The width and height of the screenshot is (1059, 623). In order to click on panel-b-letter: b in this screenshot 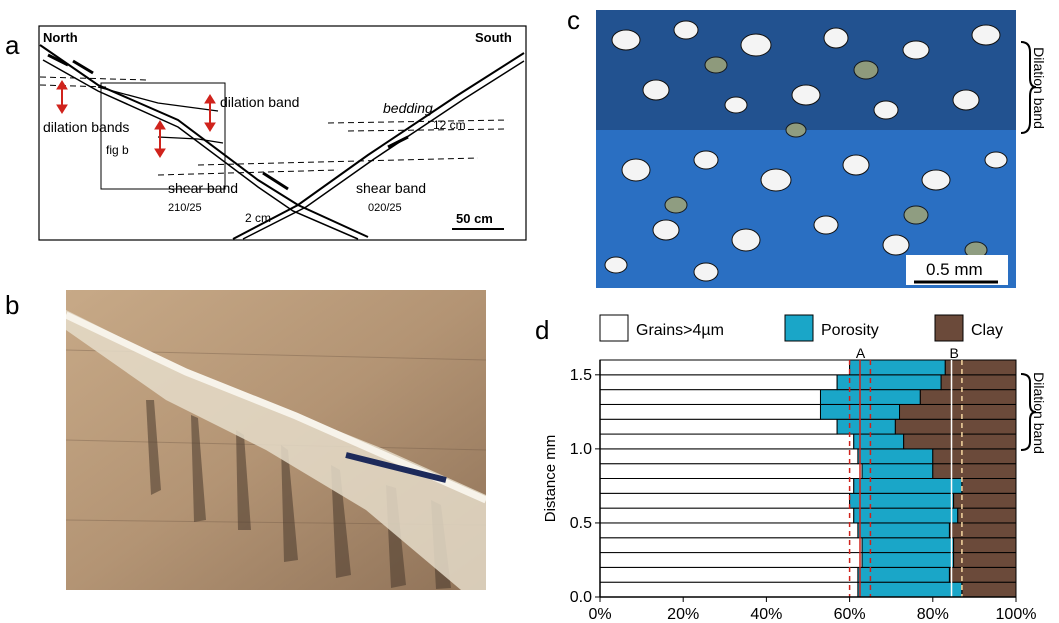, I will do `click(12, 305)`.